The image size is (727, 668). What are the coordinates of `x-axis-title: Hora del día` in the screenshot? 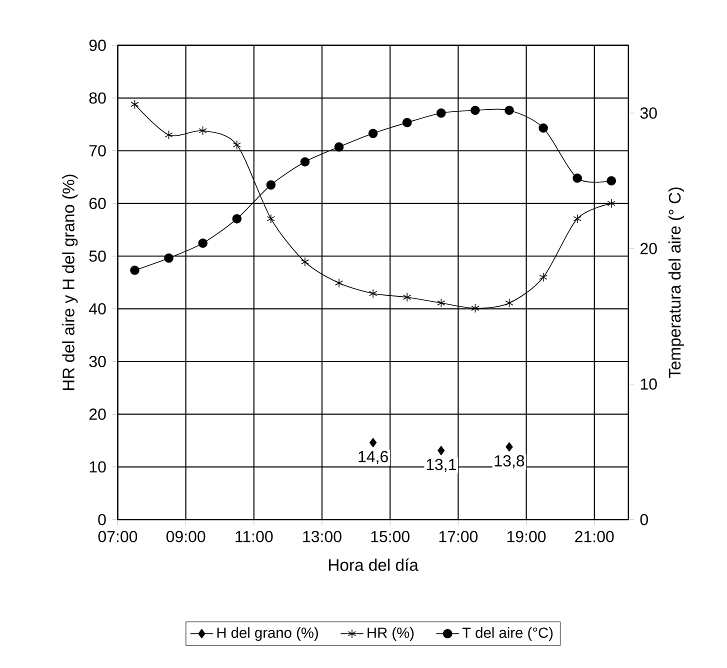 It's located at (373, 564).